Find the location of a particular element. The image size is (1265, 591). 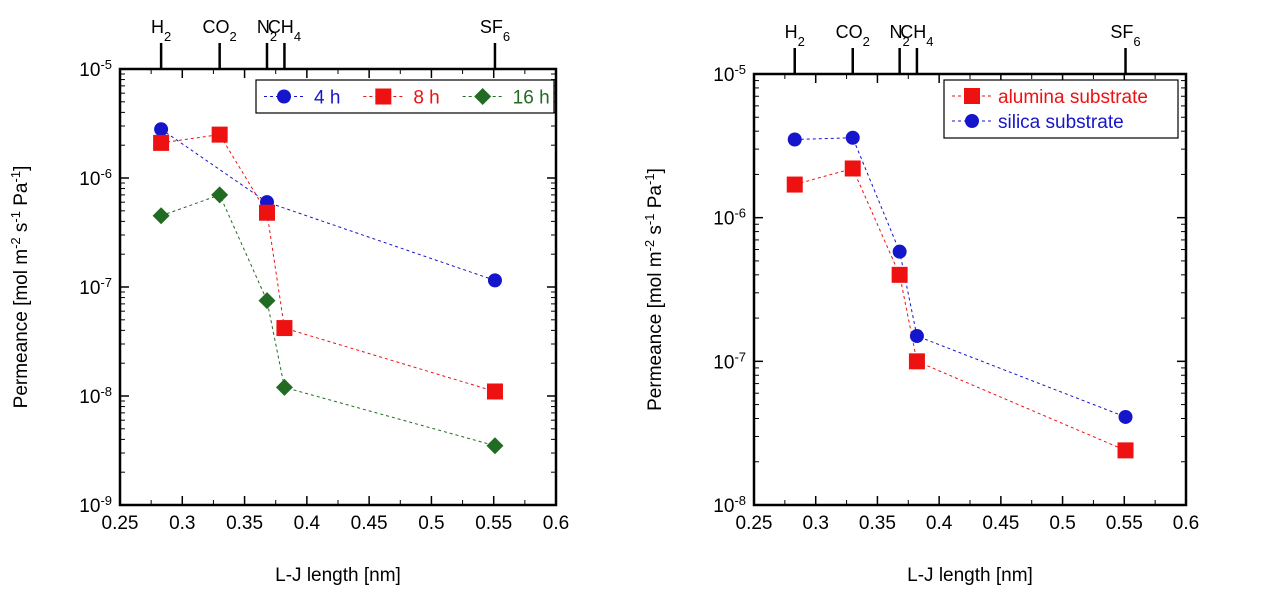

legend-label: silica substrate is located at coordinates (1061, 122).